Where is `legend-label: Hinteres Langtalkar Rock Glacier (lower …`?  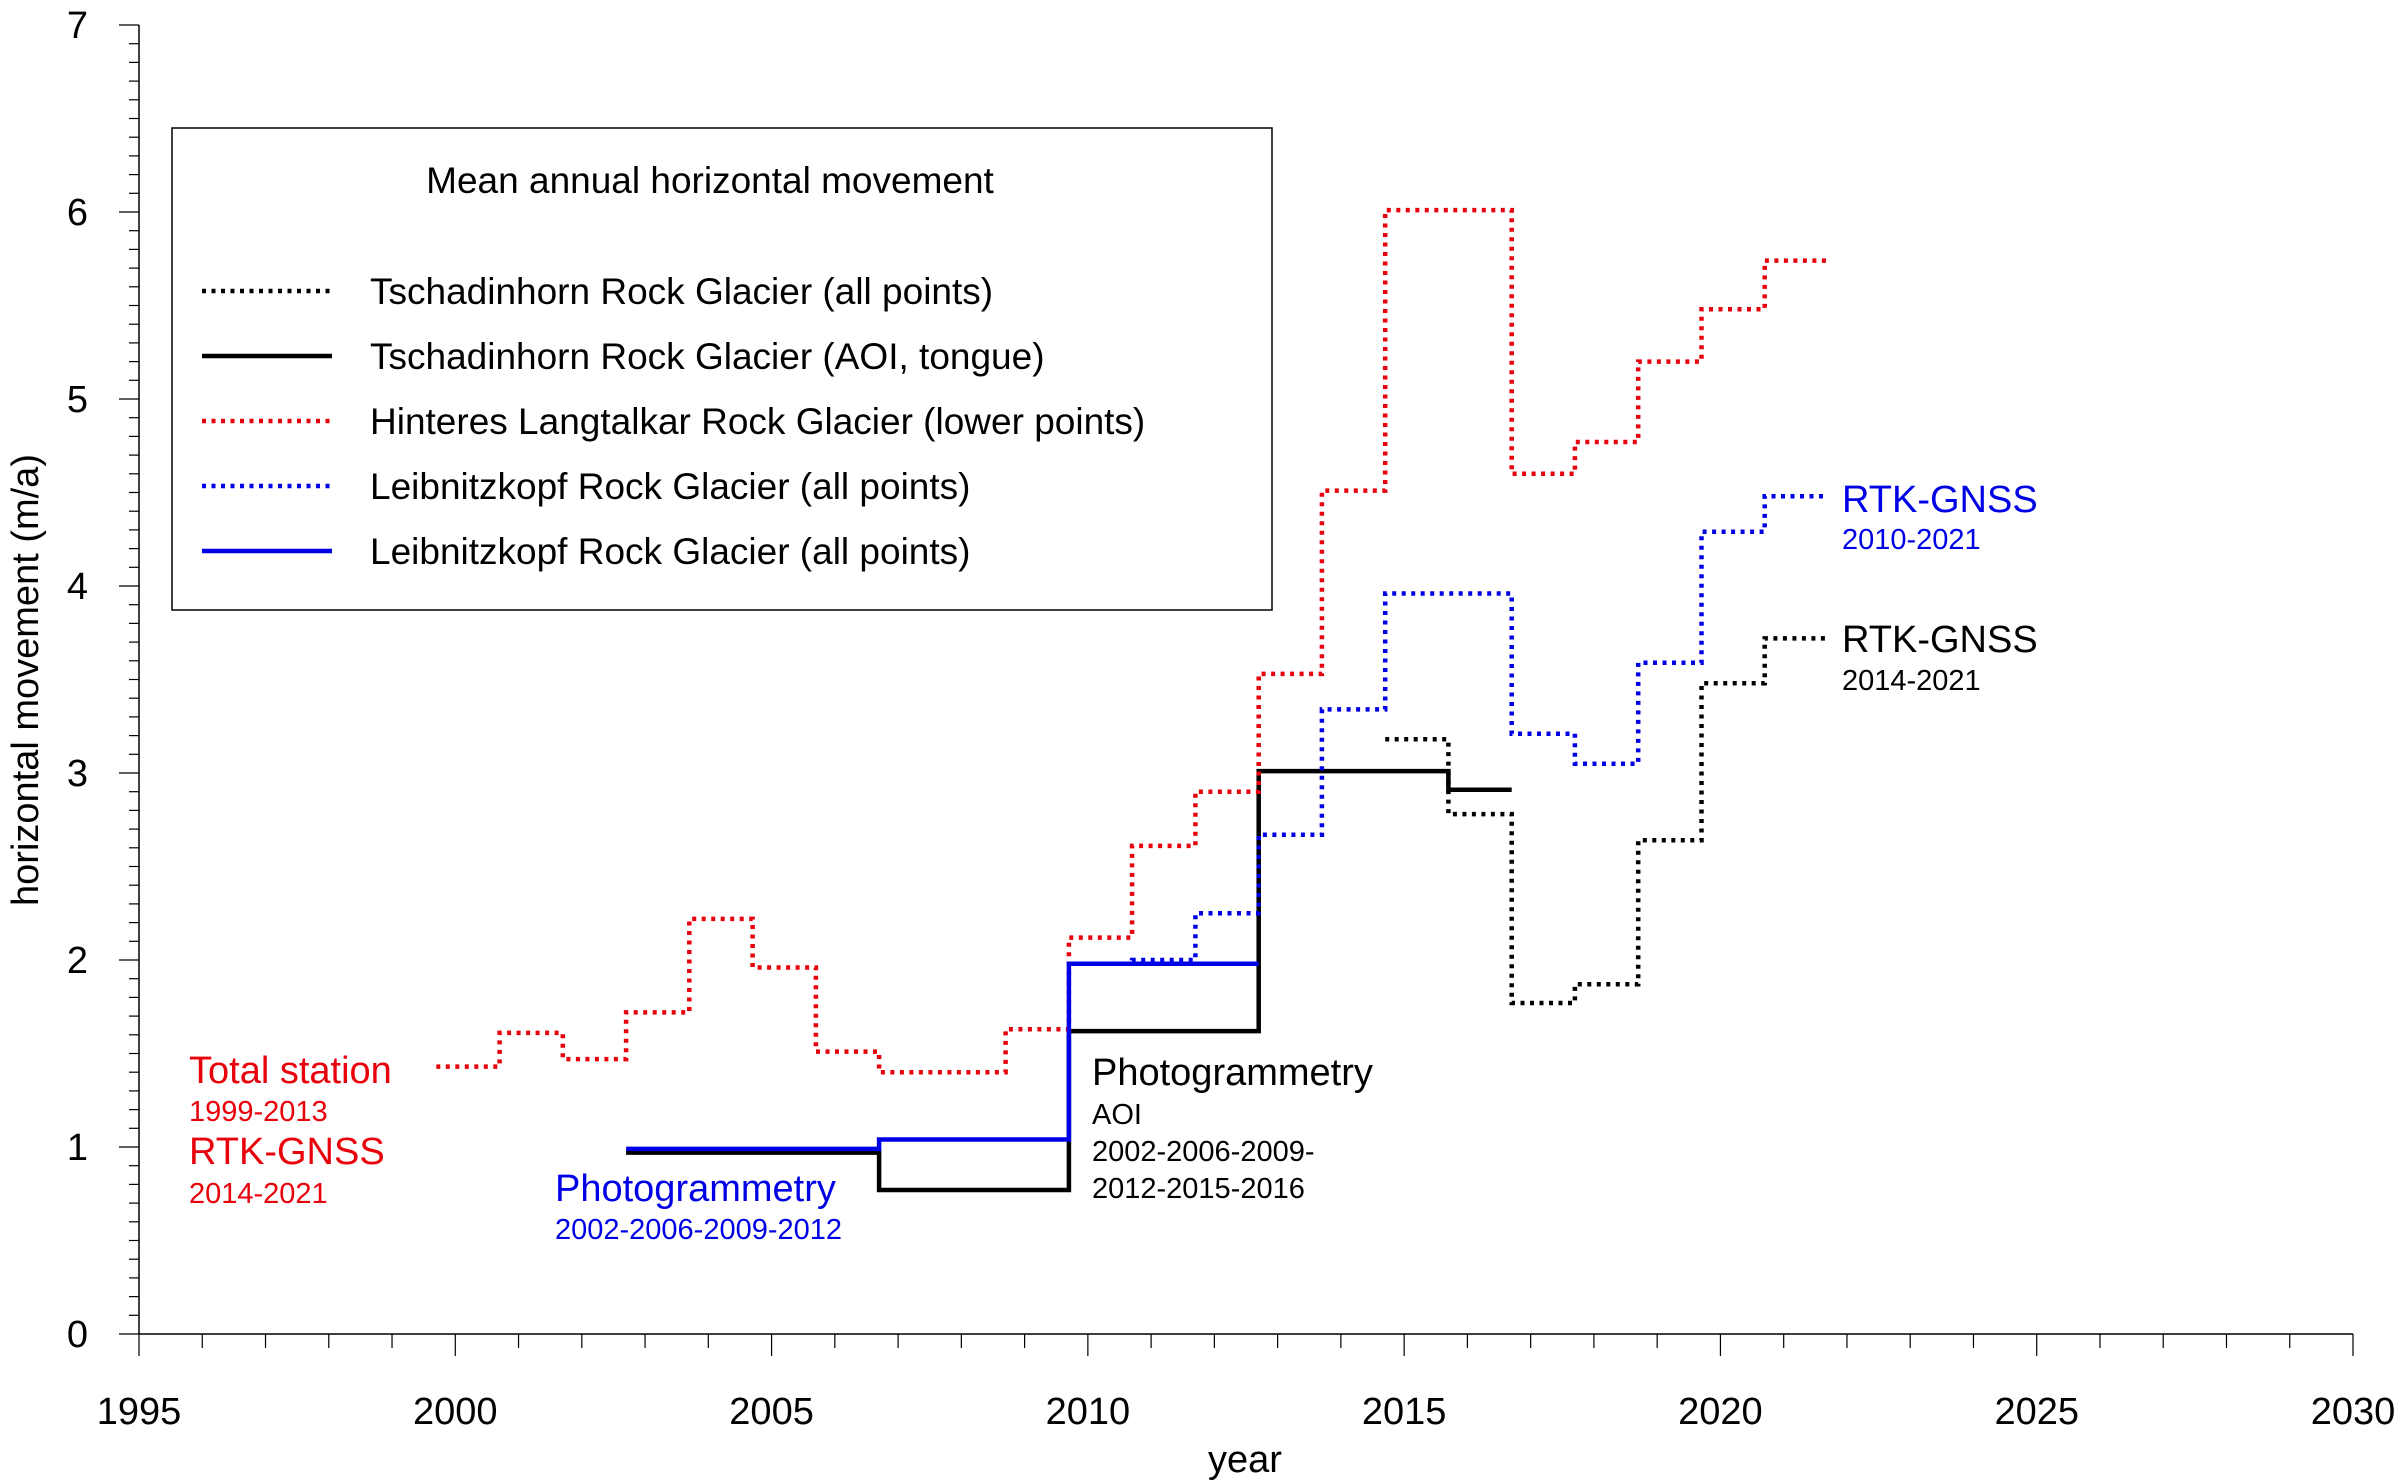 legend-label: Hinteres Langtalkar Rock Glacier (lower … is located at coordinates (757, 421).